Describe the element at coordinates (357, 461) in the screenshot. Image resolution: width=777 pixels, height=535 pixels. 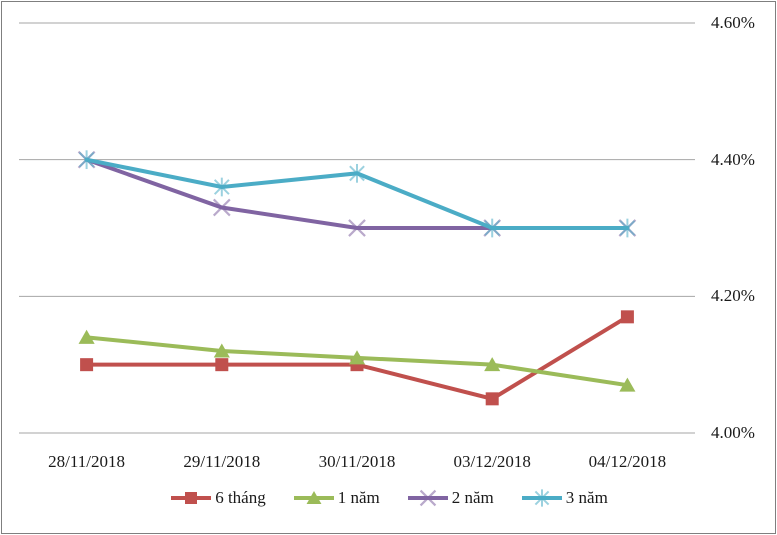
I see `x-category-label: 30/11/2018` at that location.